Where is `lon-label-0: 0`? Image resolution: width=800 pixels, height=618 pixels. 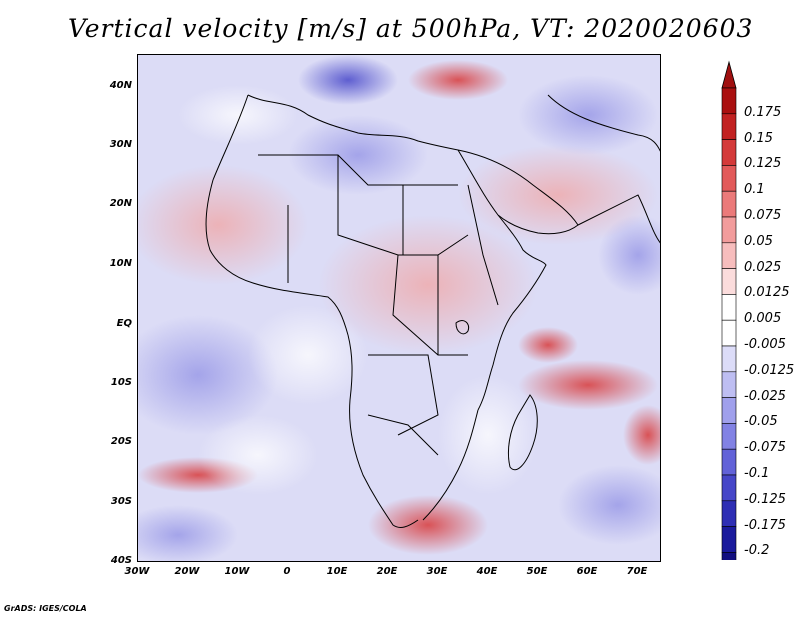 lon-label-0: 0 is located at coordinates (287, 571).